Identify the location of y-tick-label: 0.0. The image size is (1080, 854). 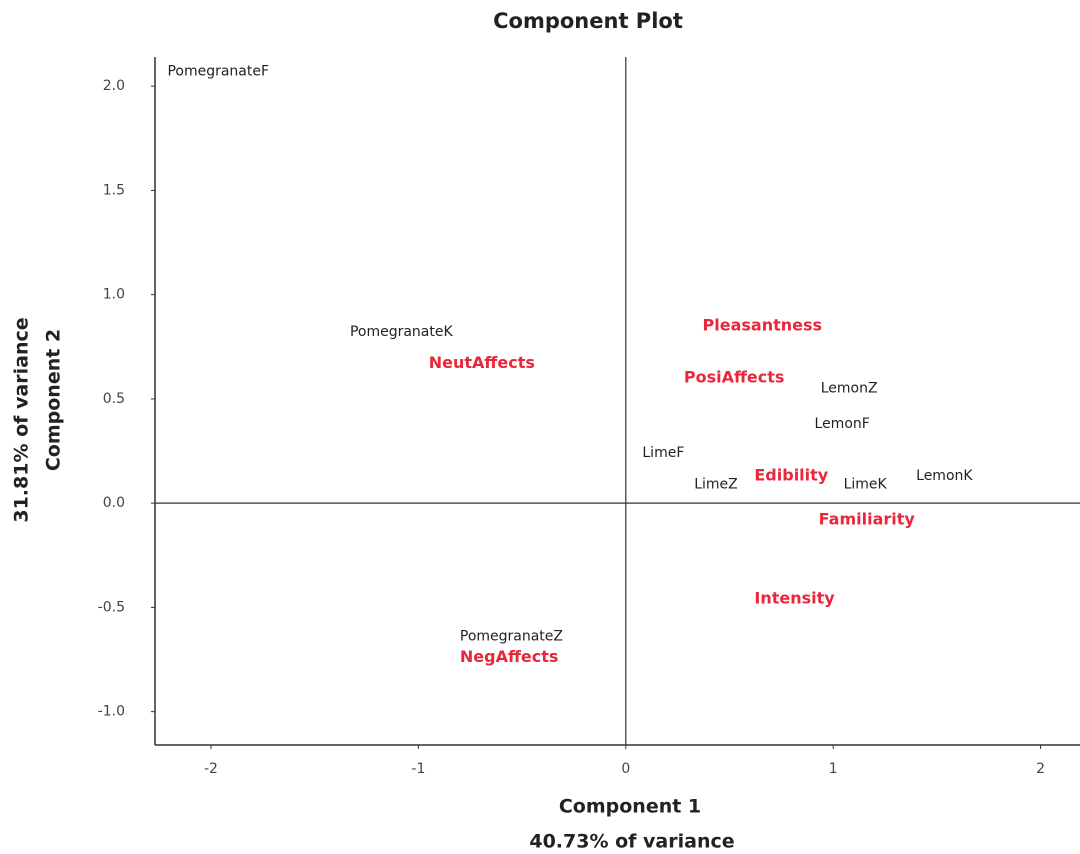
(114, 503).